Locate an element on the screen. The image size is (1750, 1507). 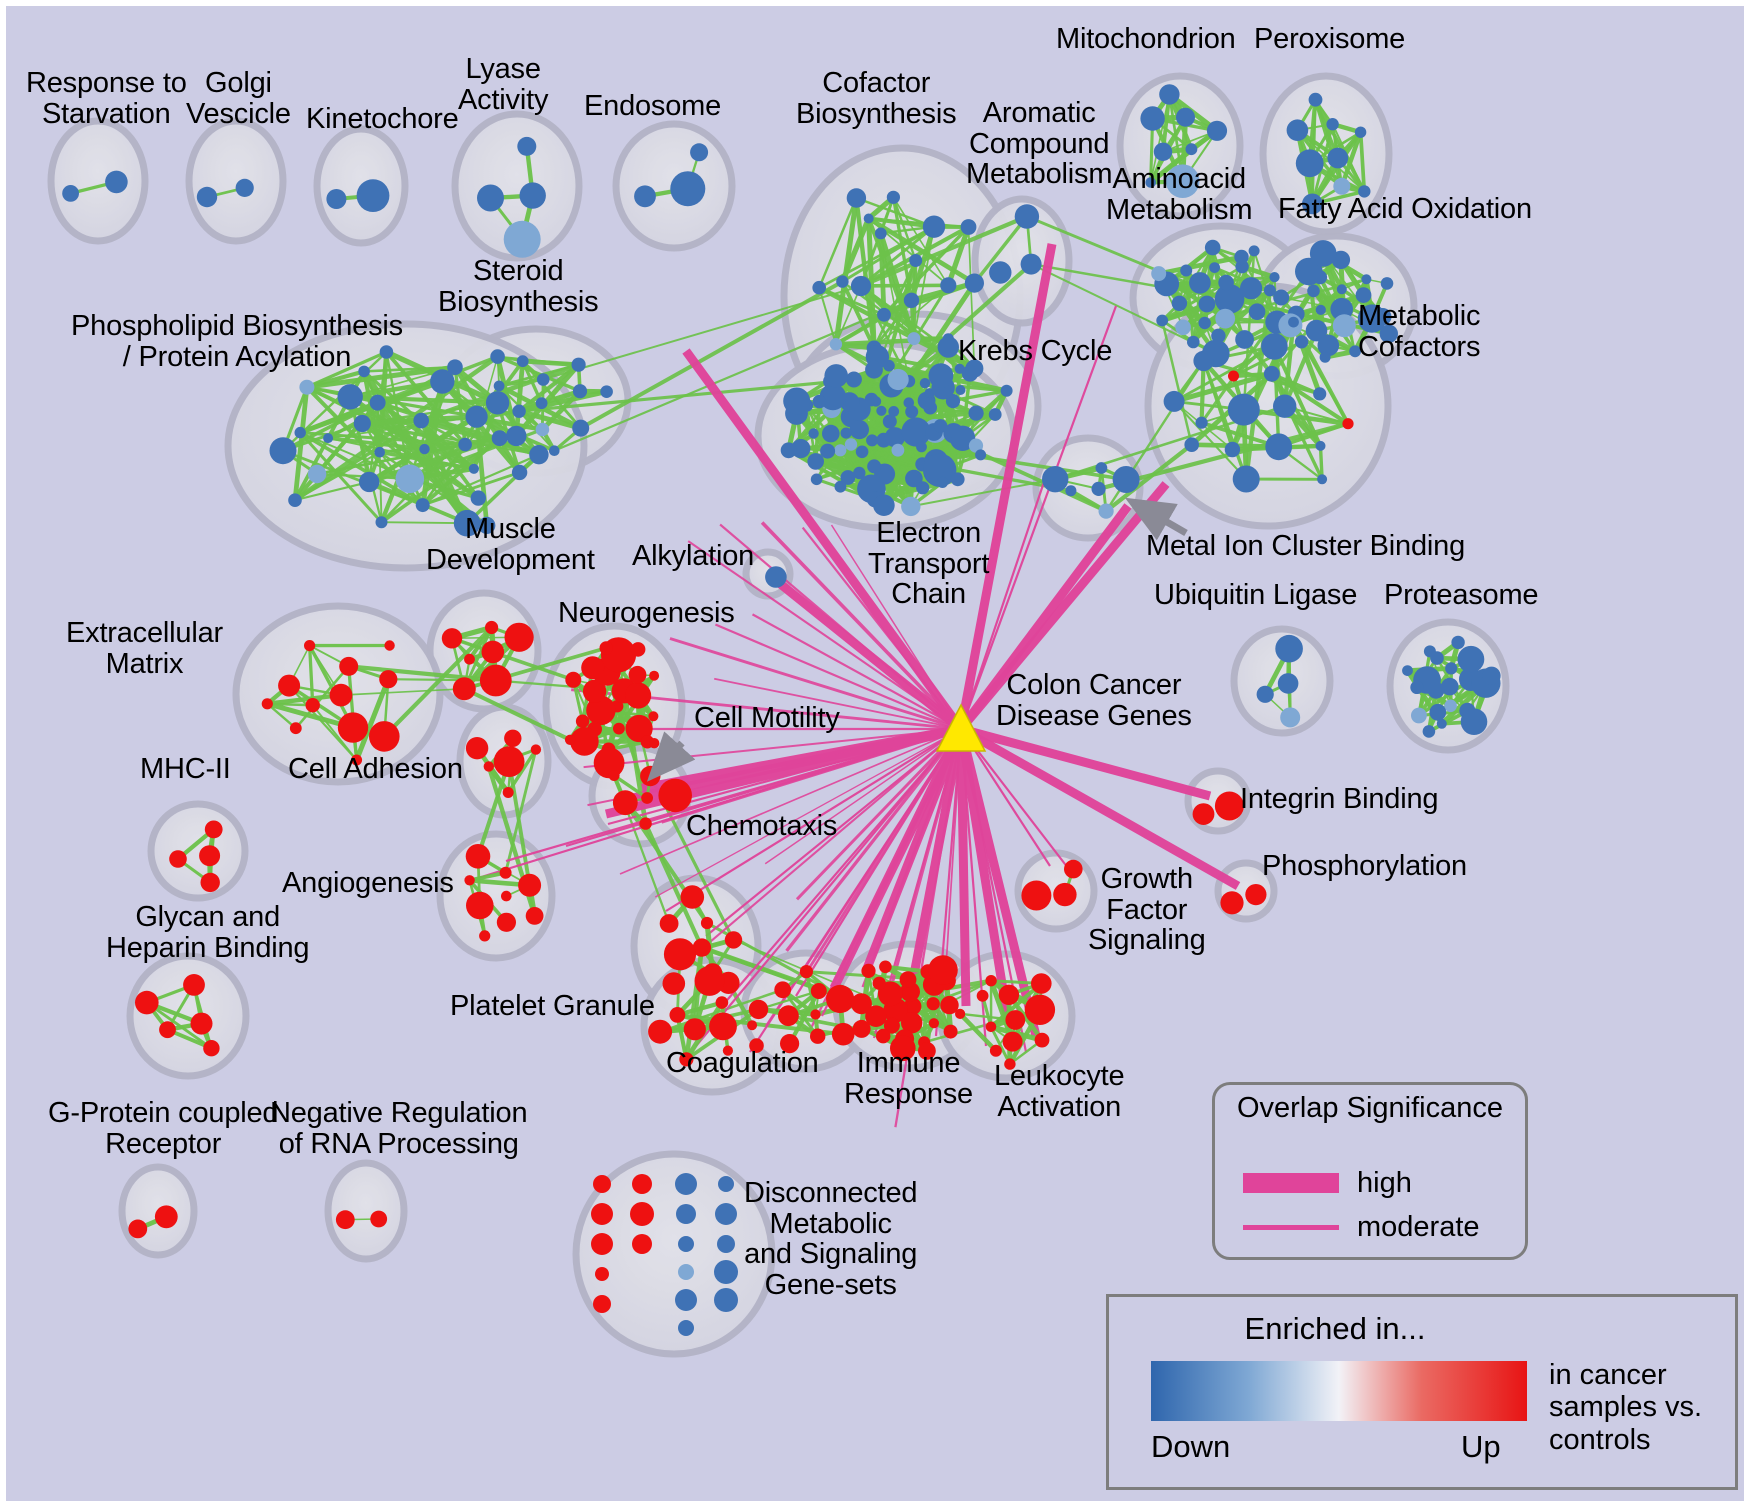
cluster-nodes-muscle-development is located at coordinates (487, 660).